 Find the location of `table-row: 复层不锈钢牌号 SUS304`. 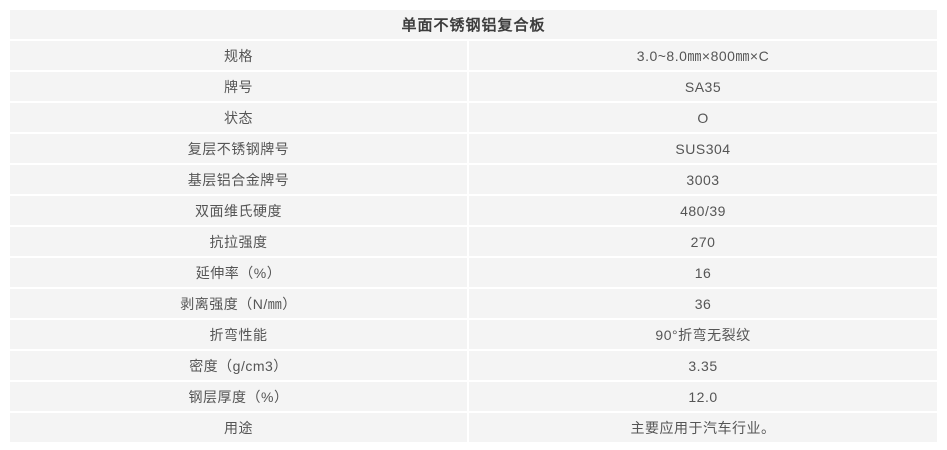

table-row: 复层不锈钢牌号 SUS304 is located at coordinates (474, 148).